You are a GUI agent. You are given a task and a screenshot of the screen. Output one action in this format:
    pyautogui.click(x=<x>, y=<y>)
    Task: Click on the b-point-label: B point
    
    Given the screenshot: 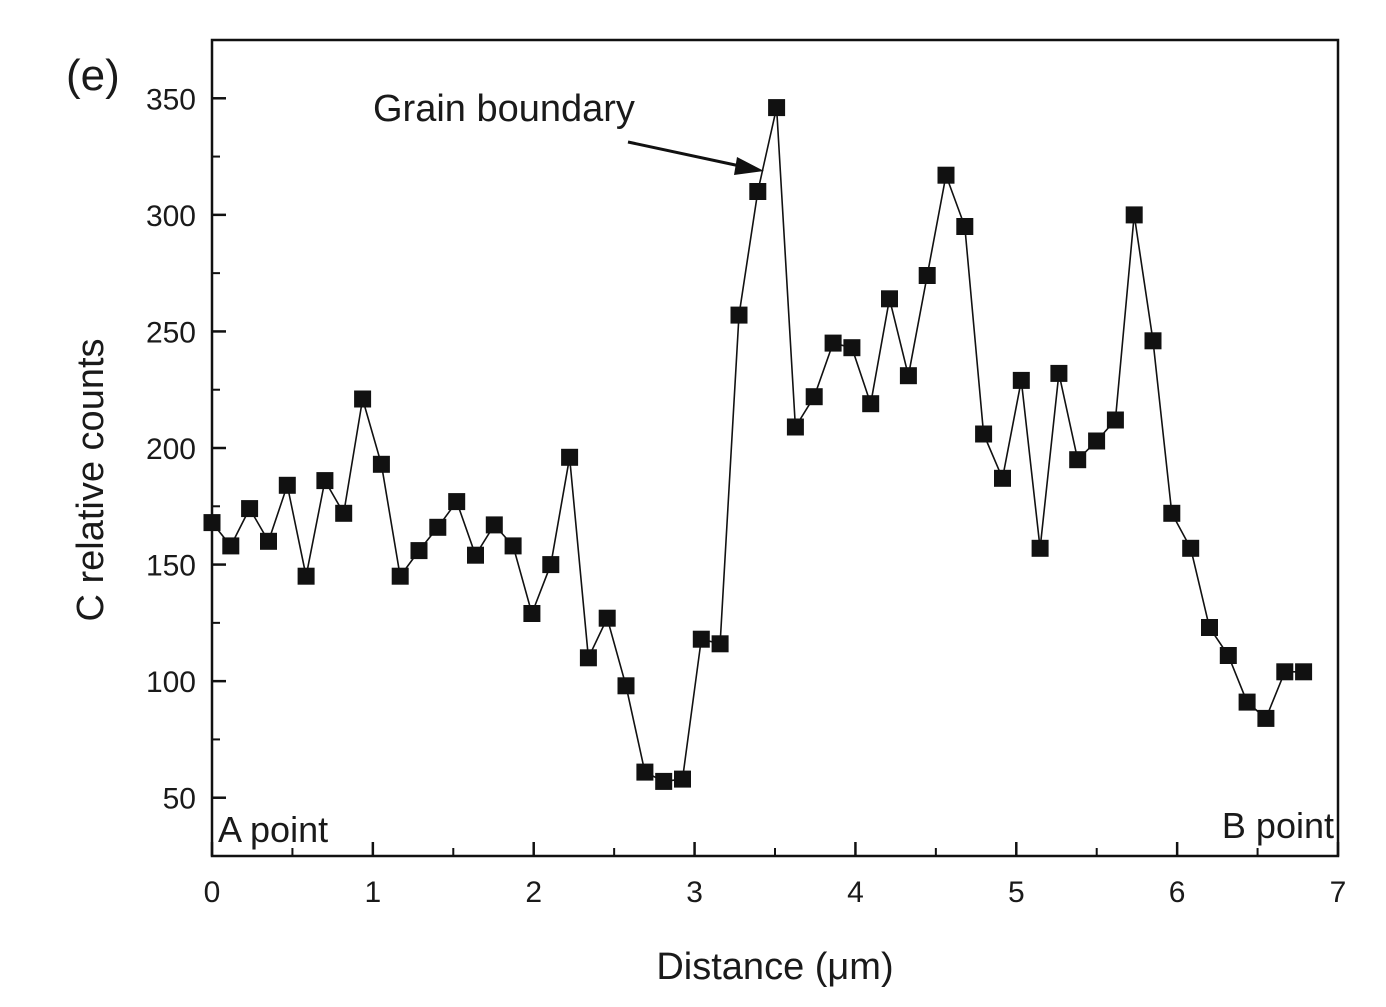 What is the action you would take?
    pyautogui.click(x=1278, y=825)
    